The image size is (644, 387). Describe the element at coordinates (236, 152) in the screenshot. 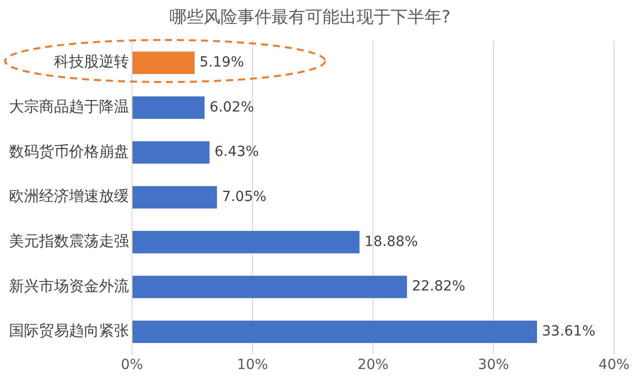

I see `data-label: 6.43%` at that location.